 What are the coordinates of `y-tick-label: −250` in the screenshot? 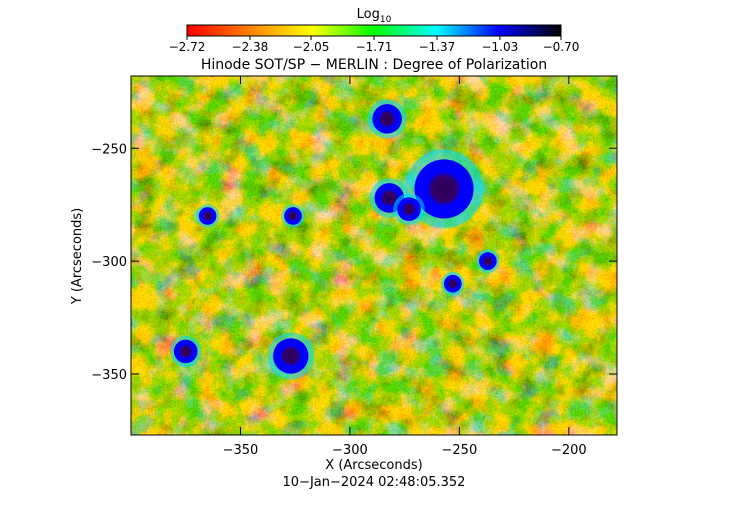 It's located at (109, 149).